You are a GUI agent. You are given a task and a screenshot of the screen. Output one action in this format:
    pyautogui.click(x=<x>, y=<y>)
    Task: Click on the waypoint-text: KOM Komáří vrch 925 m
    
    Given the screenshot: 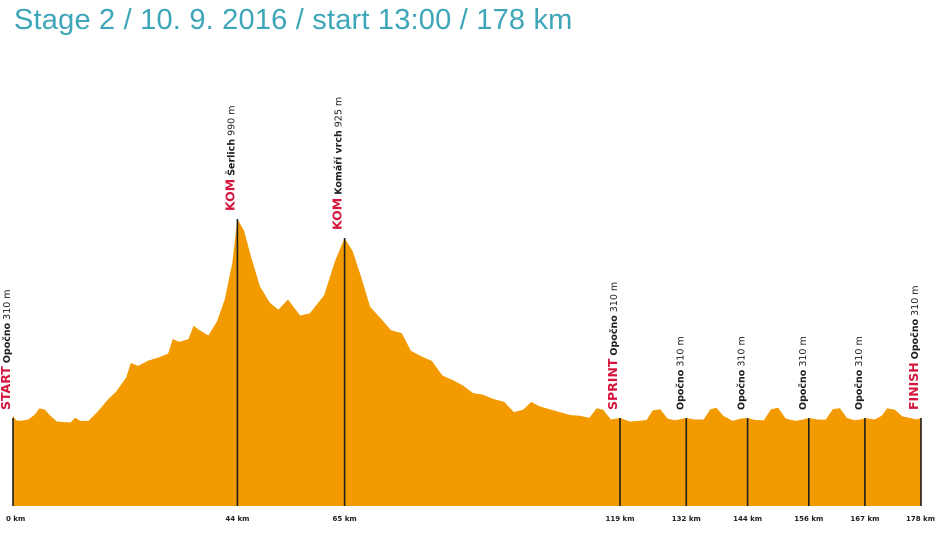 What is the action you would take?
    pyautogui.click(x=337, y=163)
    